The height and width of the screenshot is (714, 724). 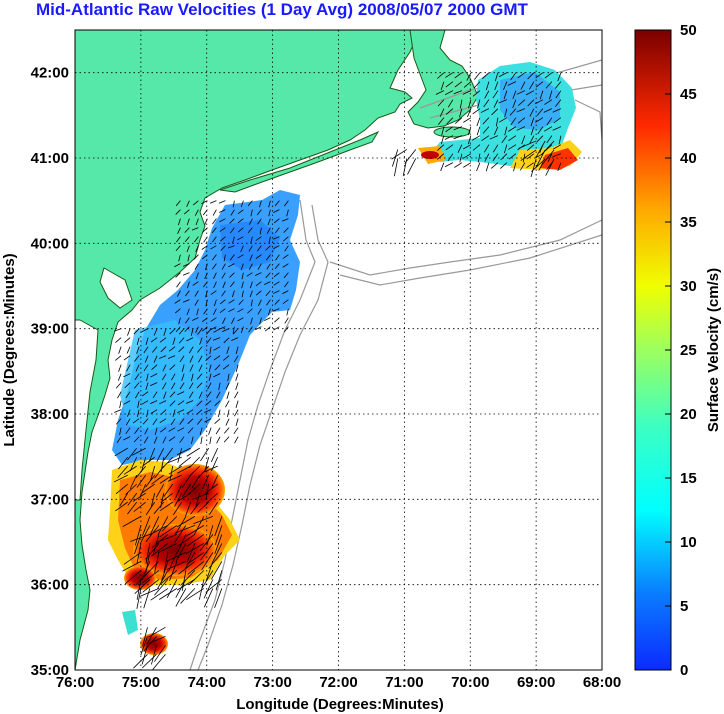 I want to click on delaware-bay, so click(x=116, y=288).